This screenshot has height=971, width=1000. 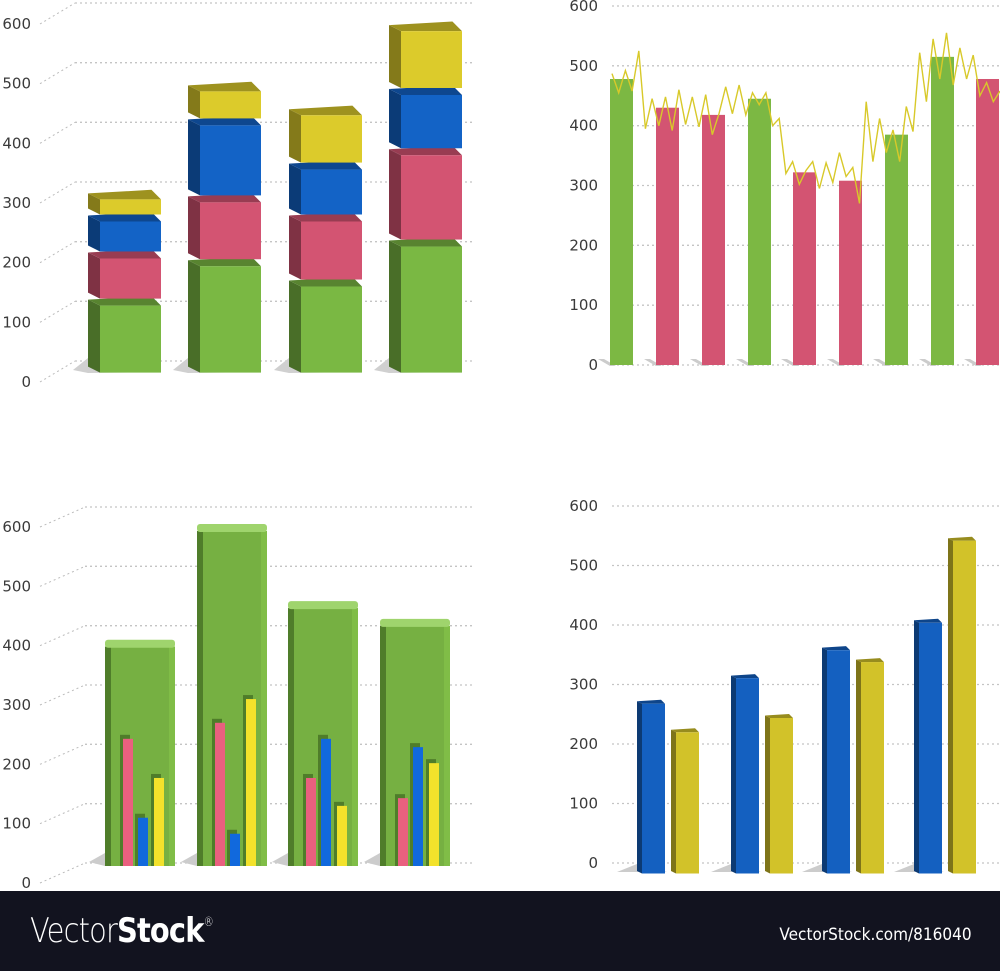 I want to click on footer-bar: VectorStock® VectorStock.com/816040, so click(x=500, y=931).